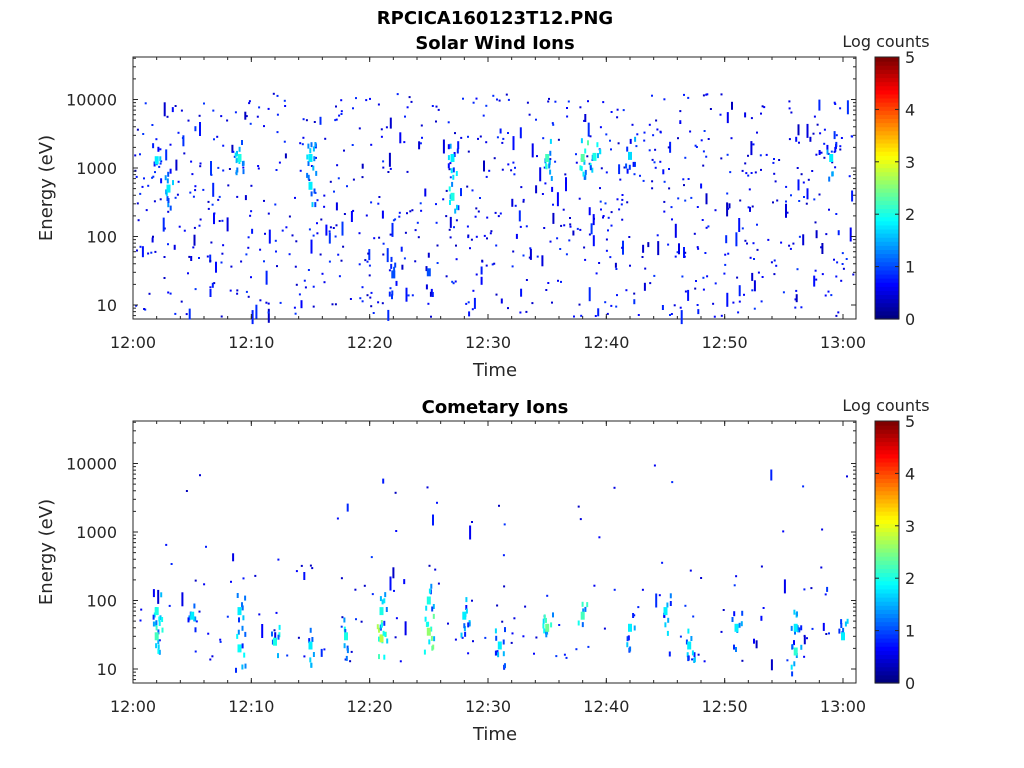 Image resolution: width=1024 pixels, height=768 pixels. What do you see at coordinates (725, 342) in the screenshot?
I see `x-tick-label: 12:50` at bounding box center [725, 342].